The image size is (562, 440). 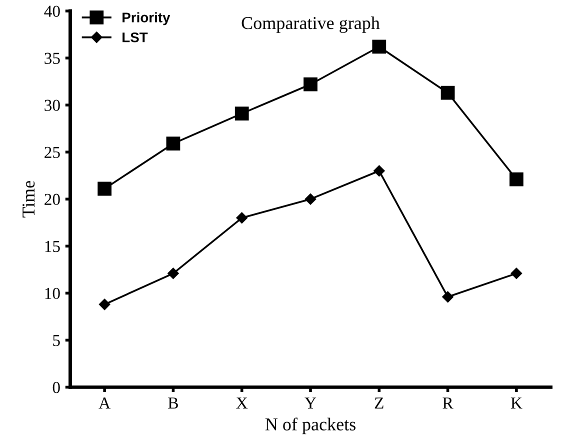 What do you see at coordinates (52, 152) in the screenshot?
I see `y-tick-label: 25` at bounding box center [52, 152].